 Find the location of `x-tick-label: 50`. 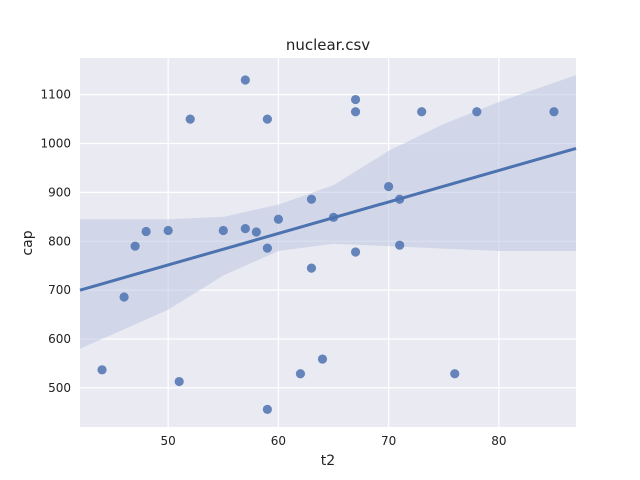

x-tick-label: 50 is located at coordinates (168, 441).